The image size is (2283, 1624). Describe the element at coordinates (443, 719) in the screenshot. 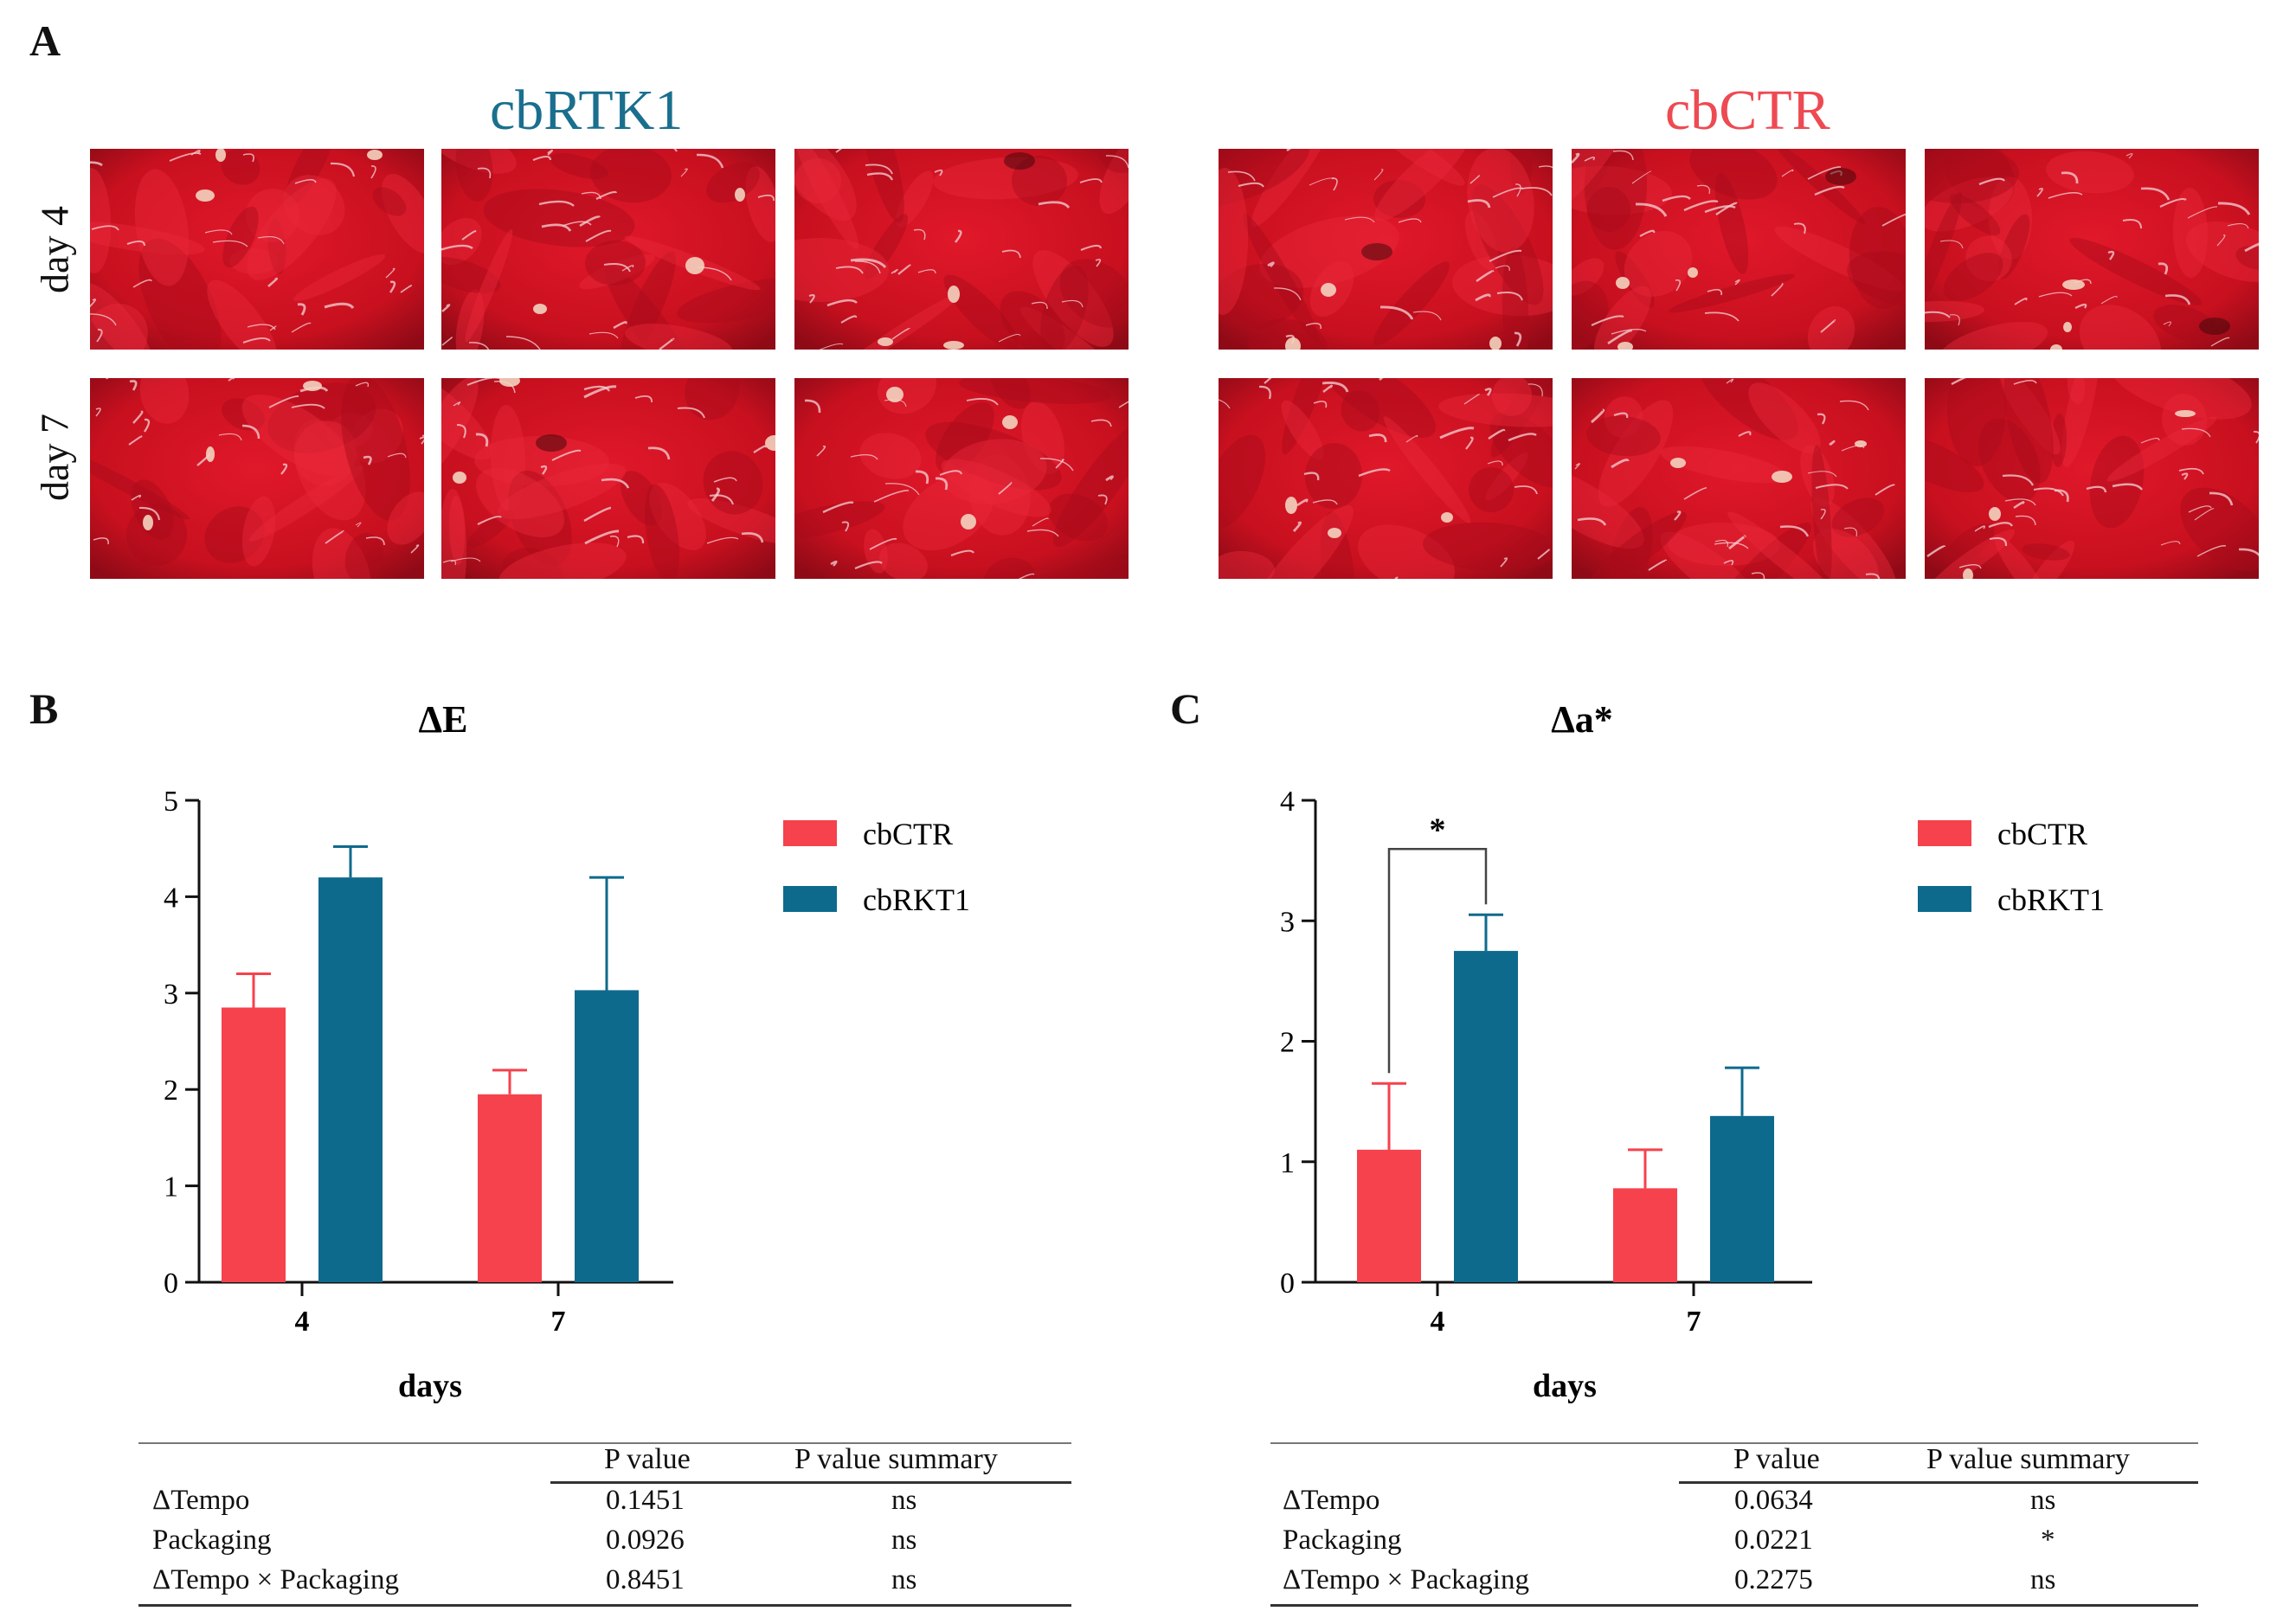

I see `chart-title: ΔE` at that location.